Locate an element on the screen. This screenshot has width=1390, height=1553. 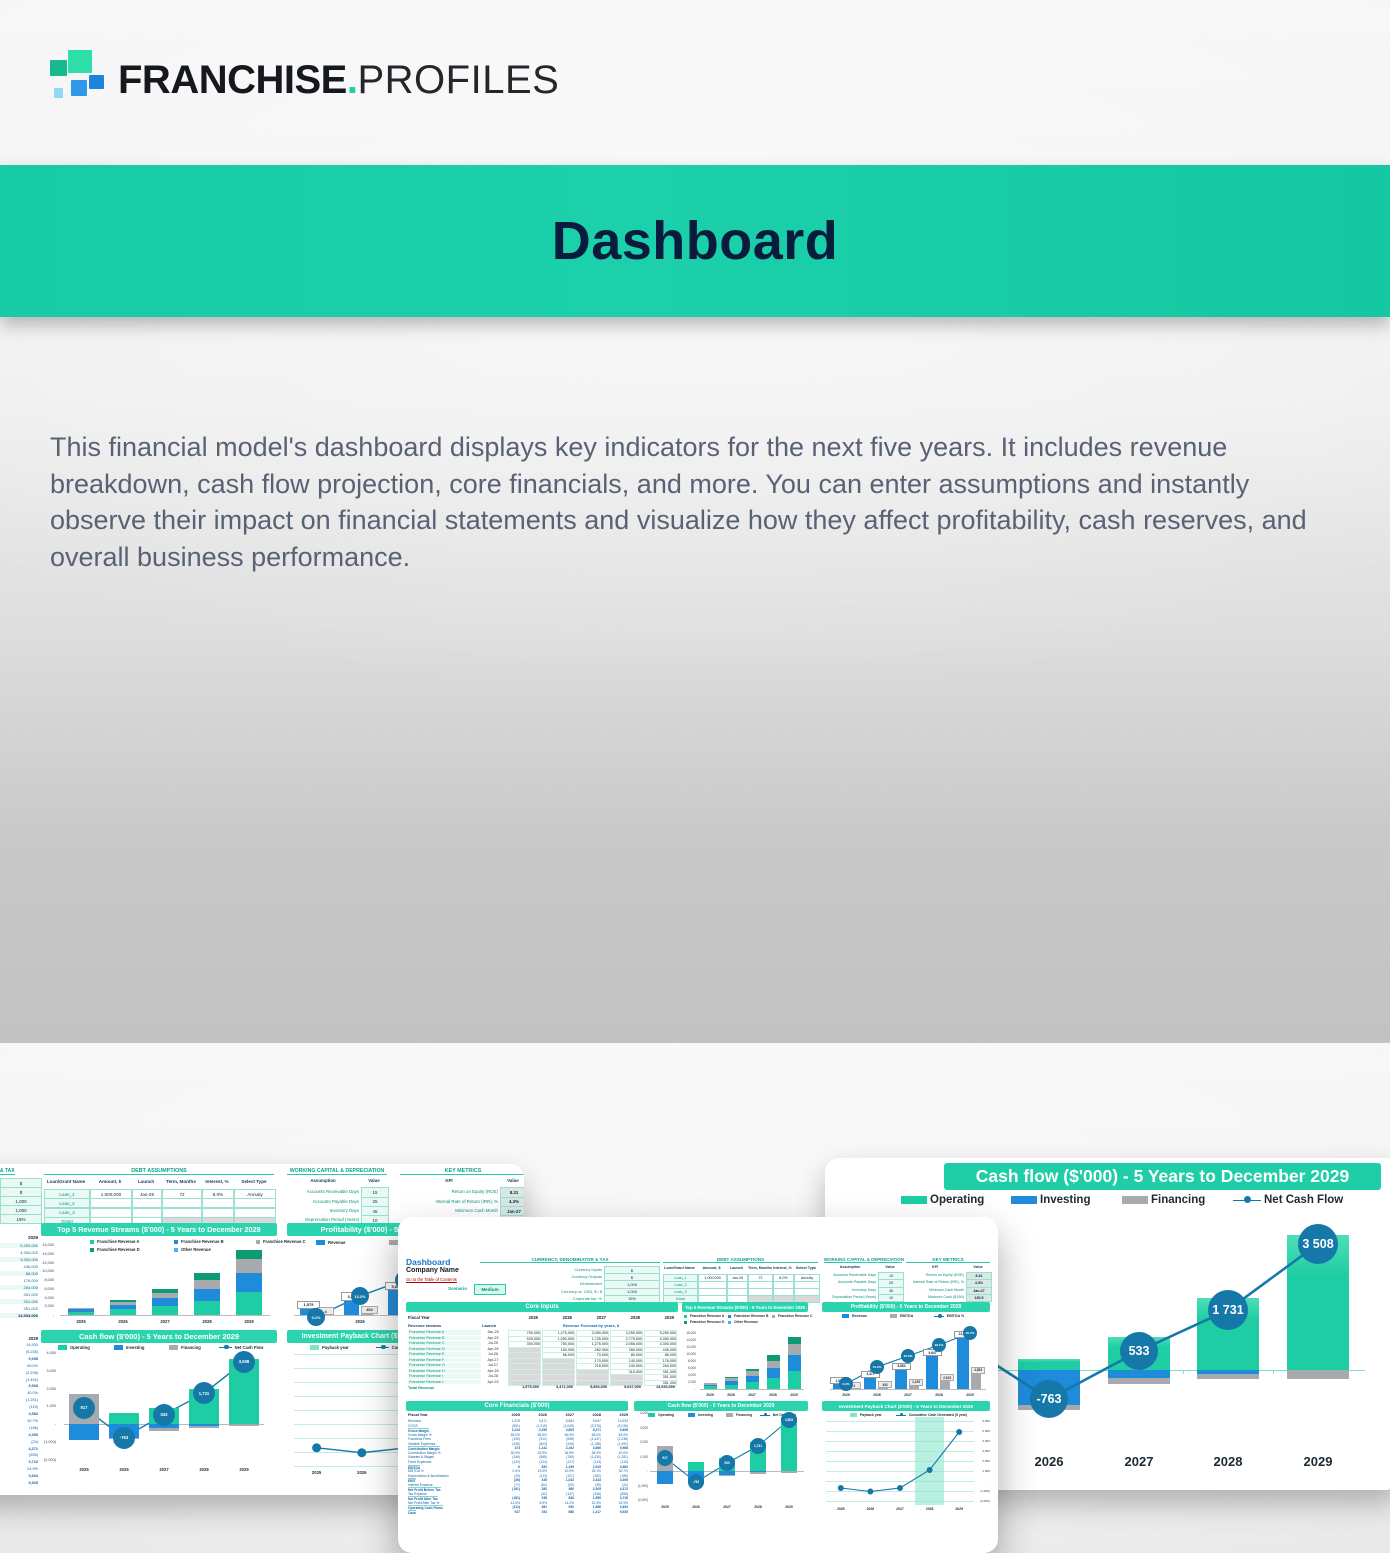
banner: Dashboard is located at coordinates (695, 241).